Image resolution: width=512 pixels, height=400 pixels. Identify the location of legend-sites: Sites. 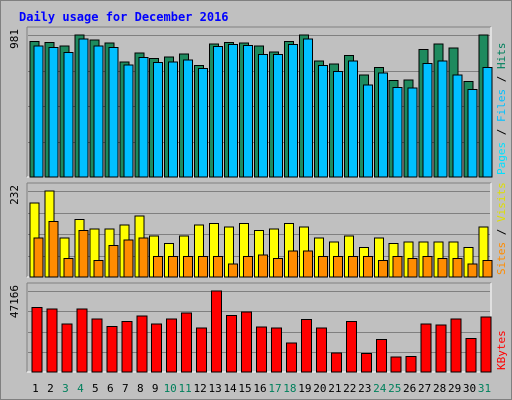
(501, 258).